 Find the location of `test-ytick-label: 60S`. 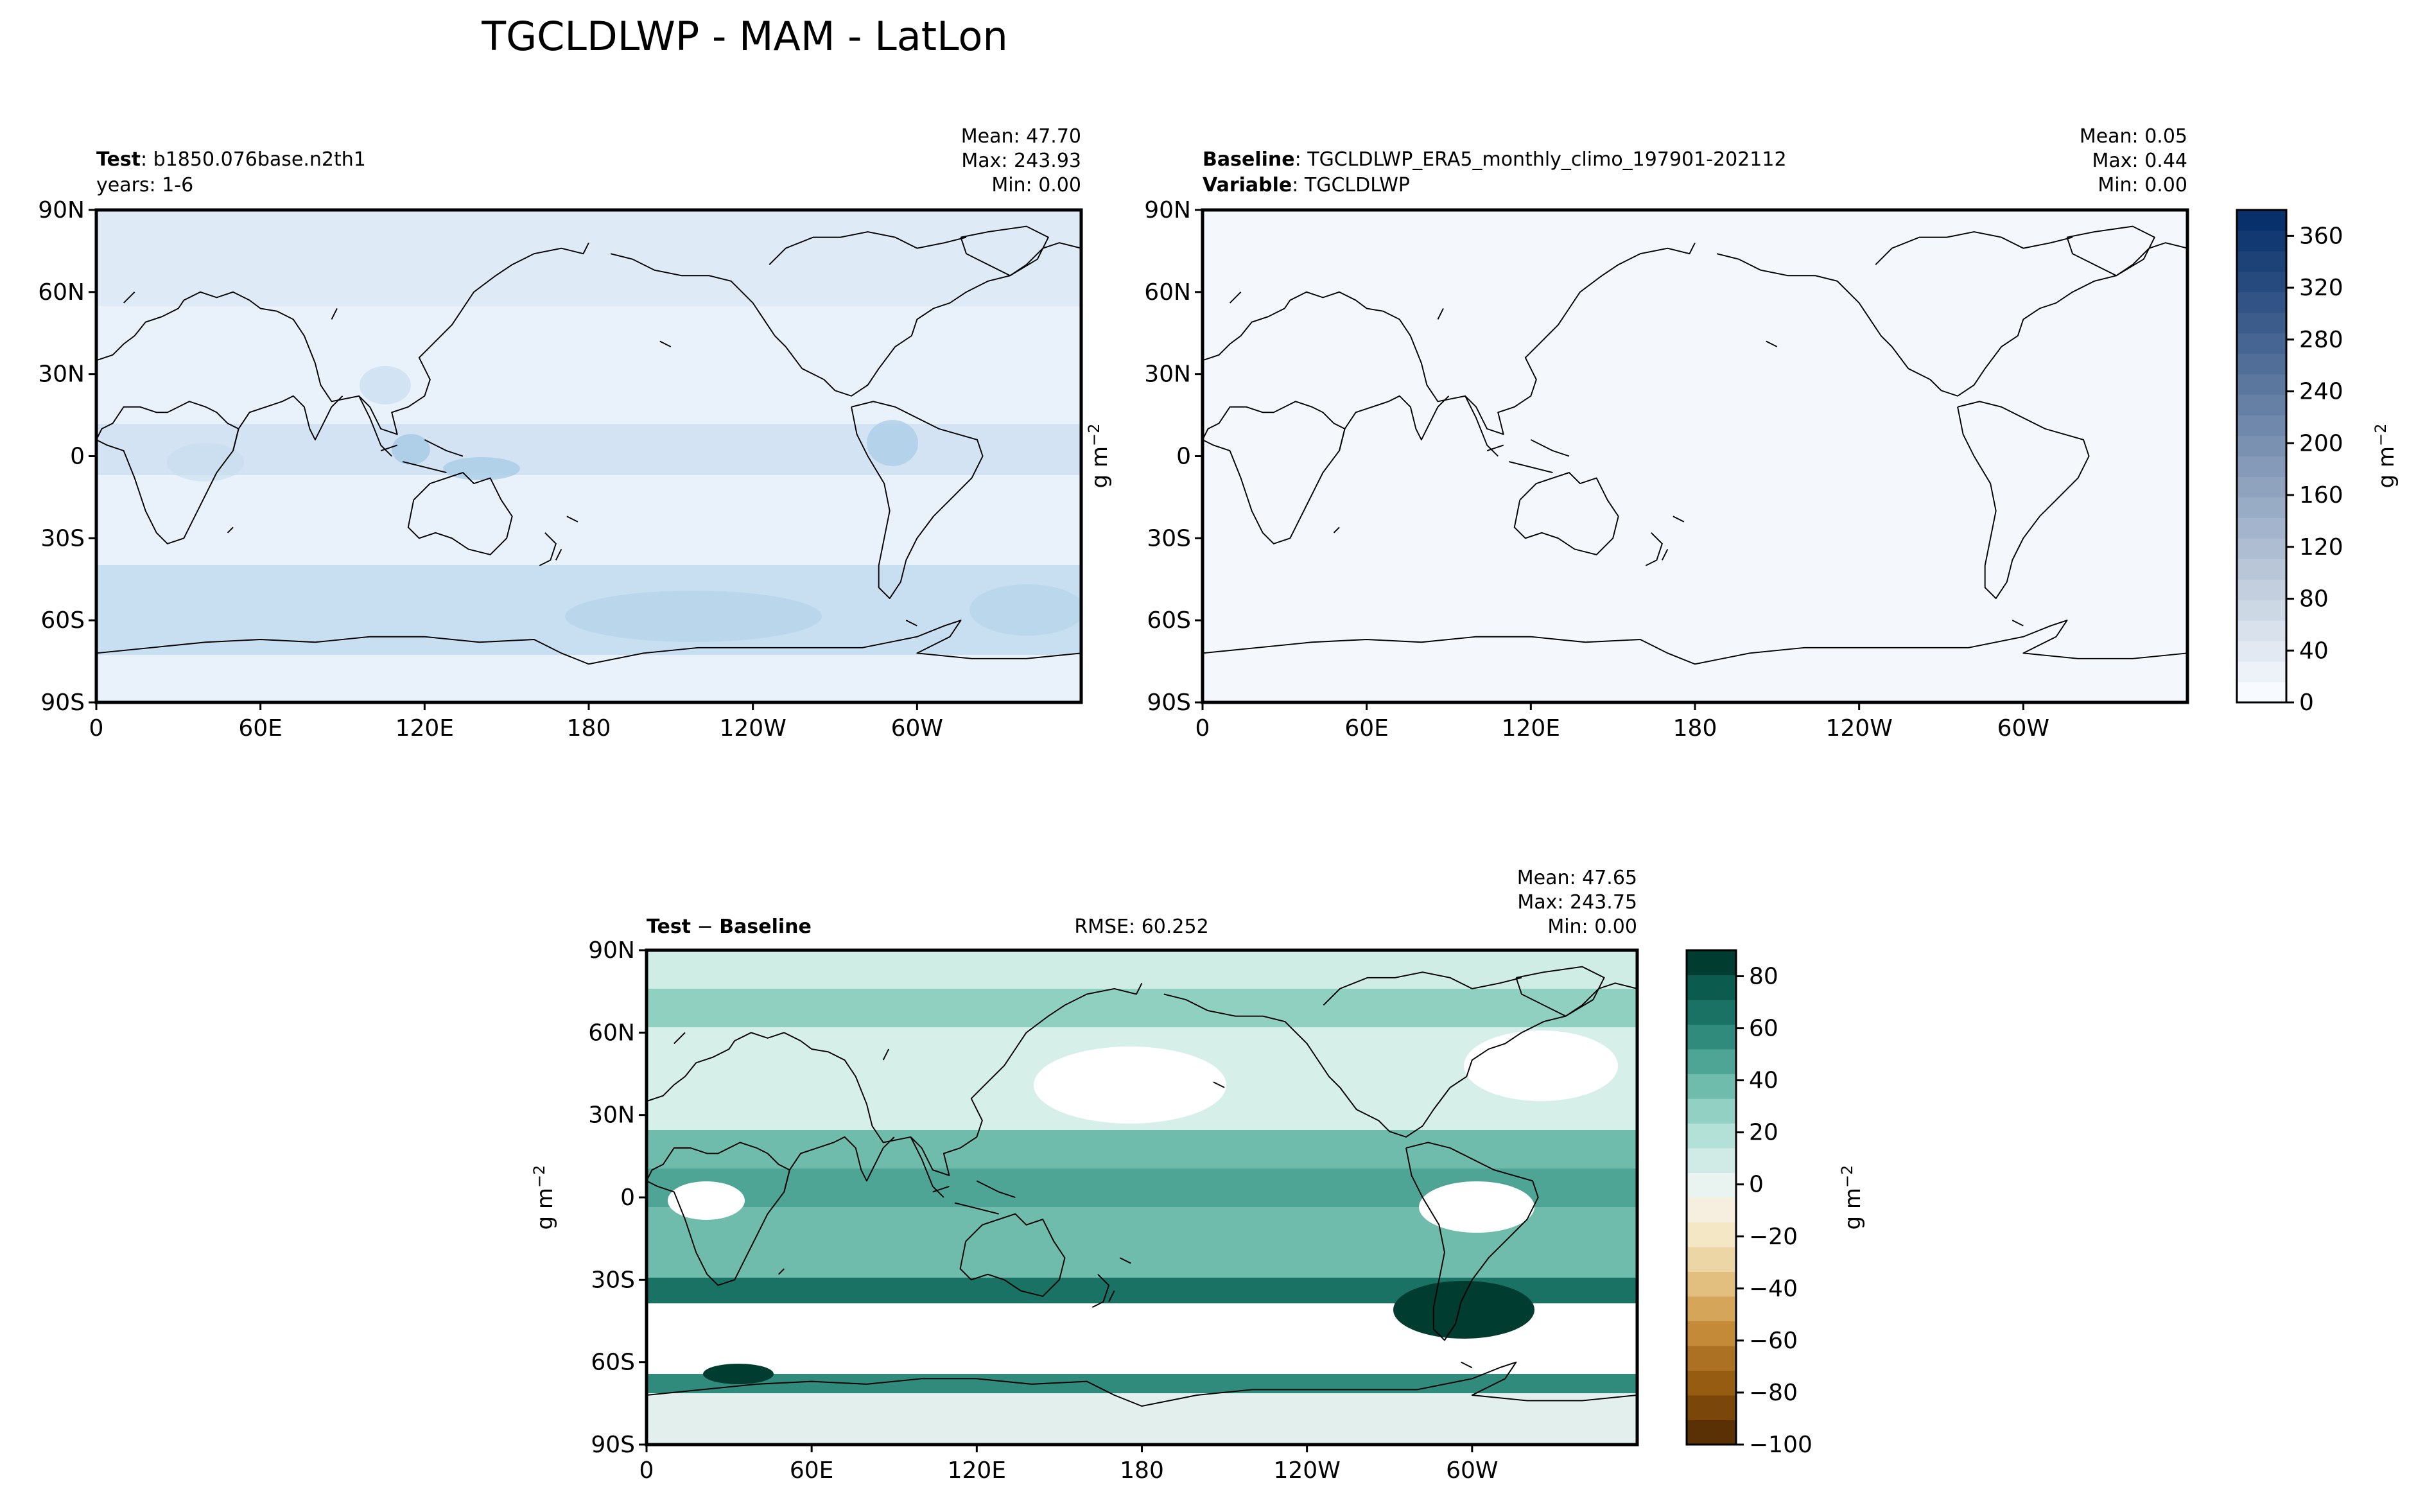

test-ytick-label: 60S is located at coordinates (62, 620).